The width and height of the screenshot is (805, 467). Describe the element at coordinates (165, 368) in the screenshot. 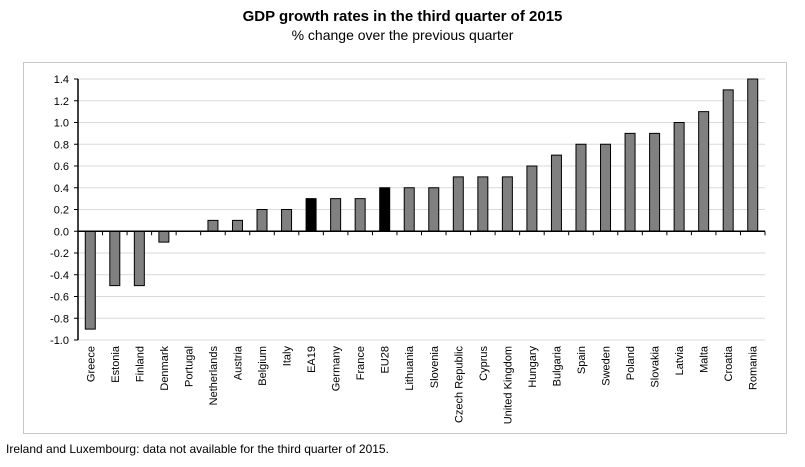

I see `x-tick-label: Denmark` at that location.